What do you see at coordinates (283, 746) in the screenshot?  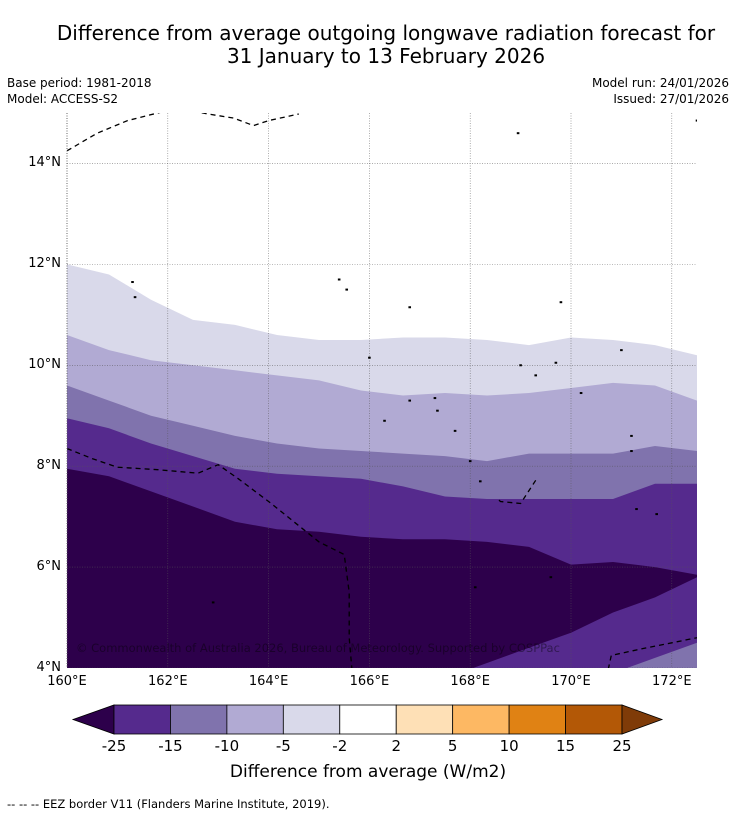 I see `colorbar-tick: -5` at bounding box center [283, 746].